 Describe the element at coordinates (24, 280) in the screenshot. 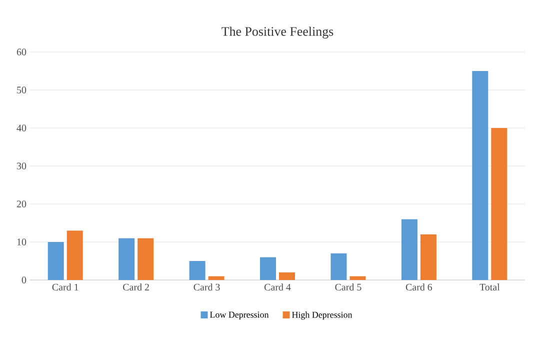

I see `y-tick-label: 0` at that location.